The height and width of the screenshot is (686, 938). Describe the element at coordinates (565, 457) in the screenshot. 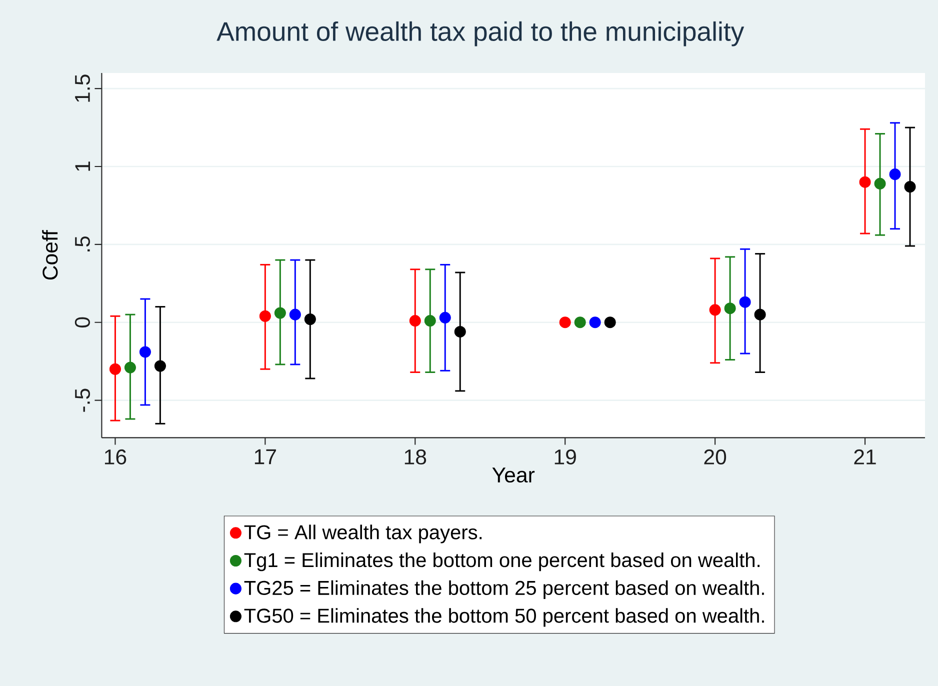

I see `x-tick-label: 19` at that location.